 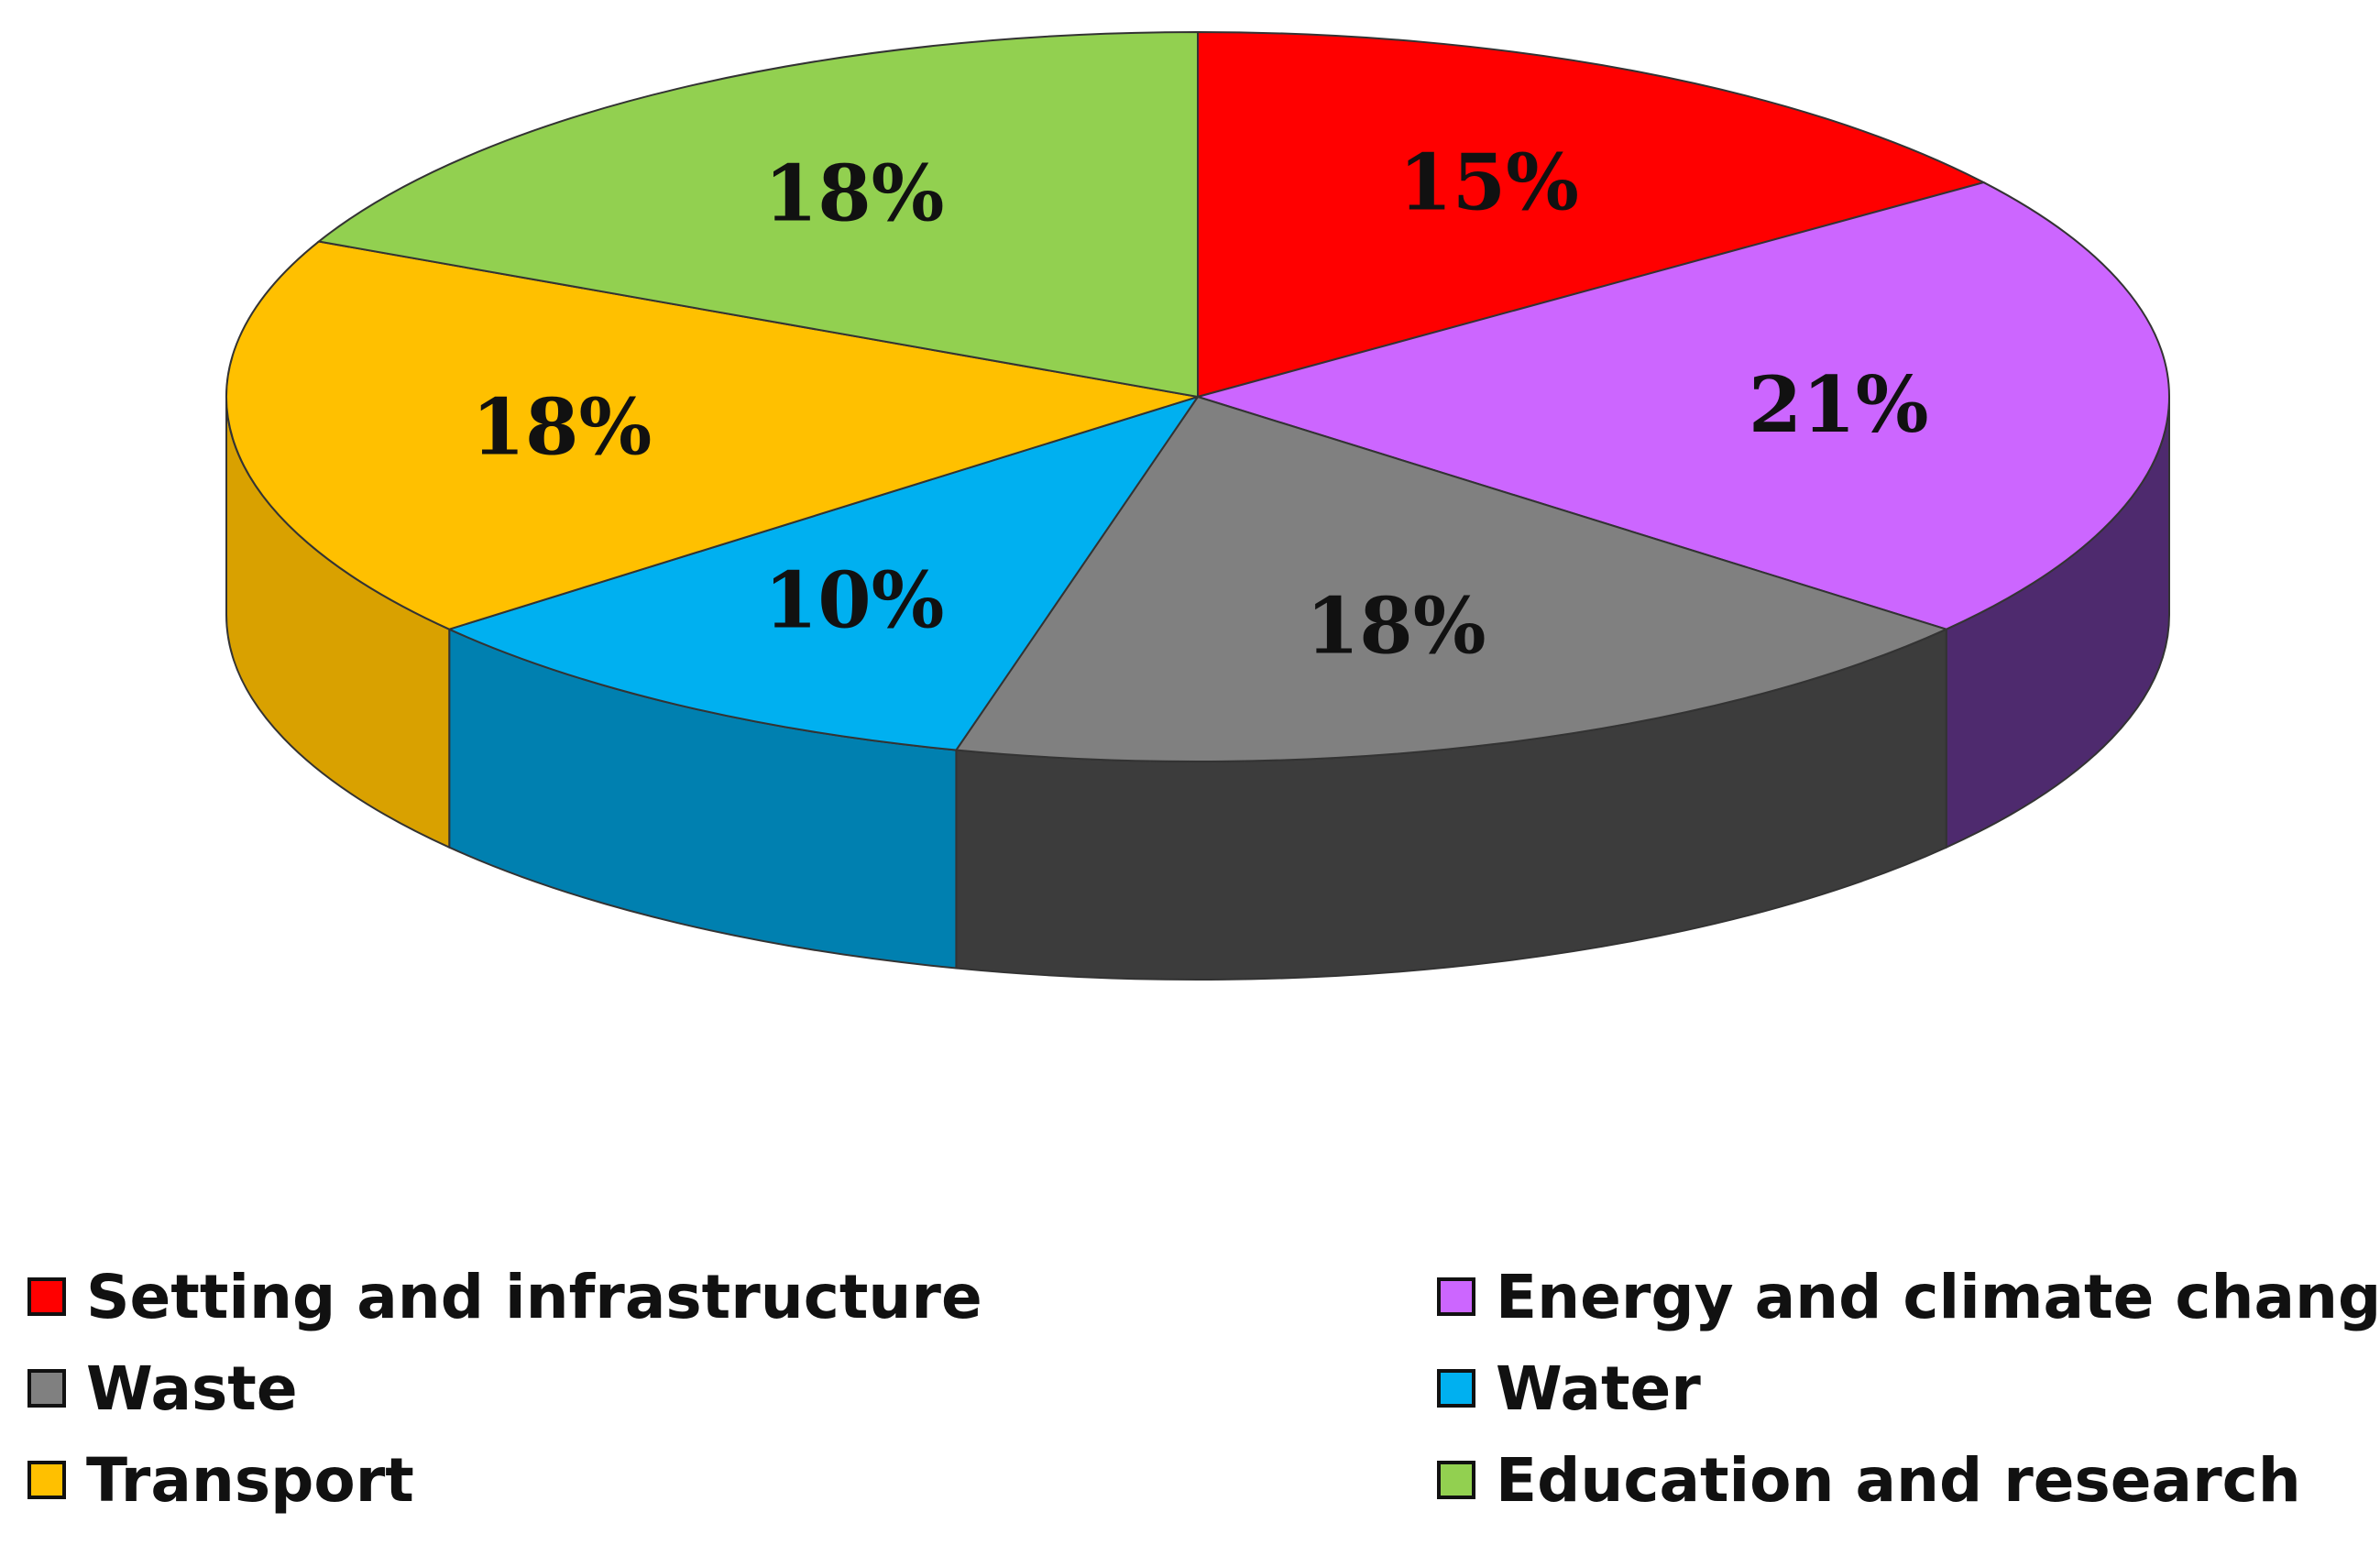 I want to click on pie-label-energy-and-climate-change: 21%, so click(x=1839, y=404).